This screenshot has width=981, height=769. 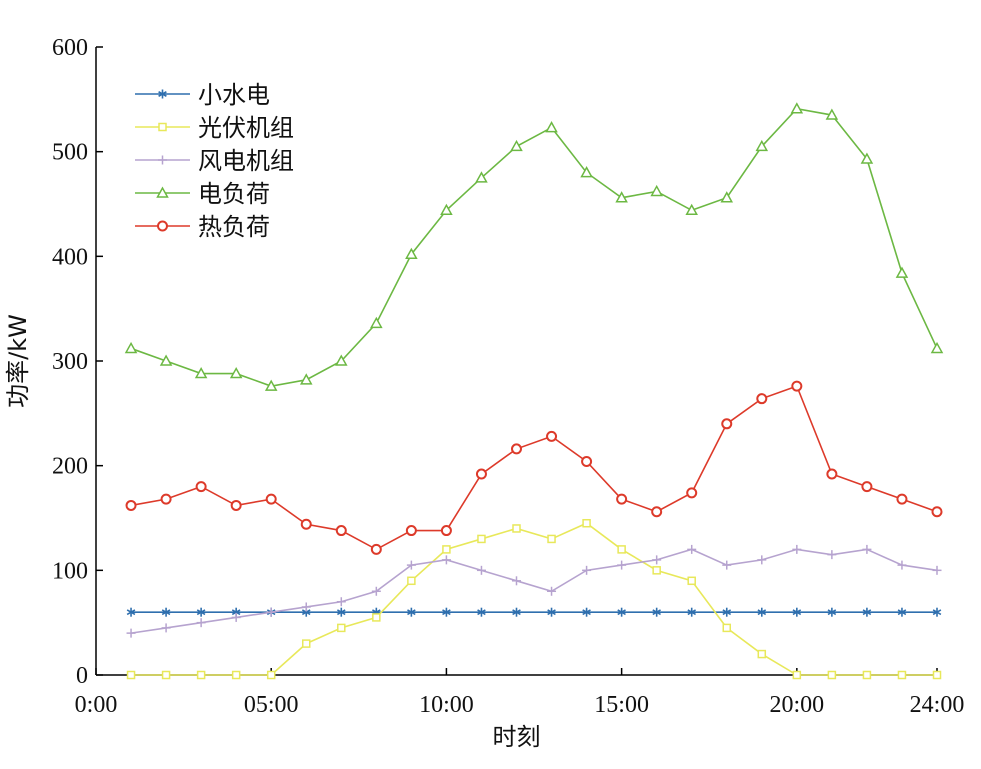 I want to click on legend-label: 风电机组, so click(x=246, y=161).